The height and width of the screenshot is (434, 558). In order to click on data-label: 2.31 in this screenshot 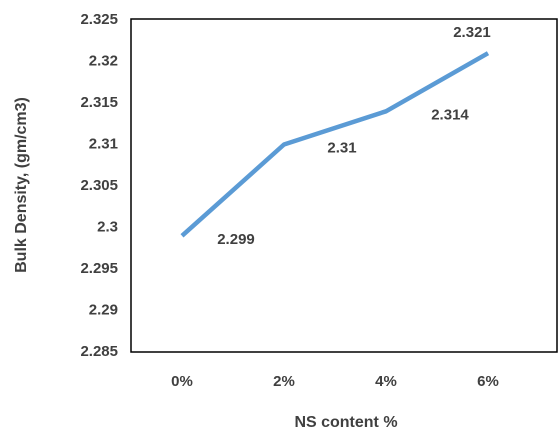, I will do `click(341, 147)`.